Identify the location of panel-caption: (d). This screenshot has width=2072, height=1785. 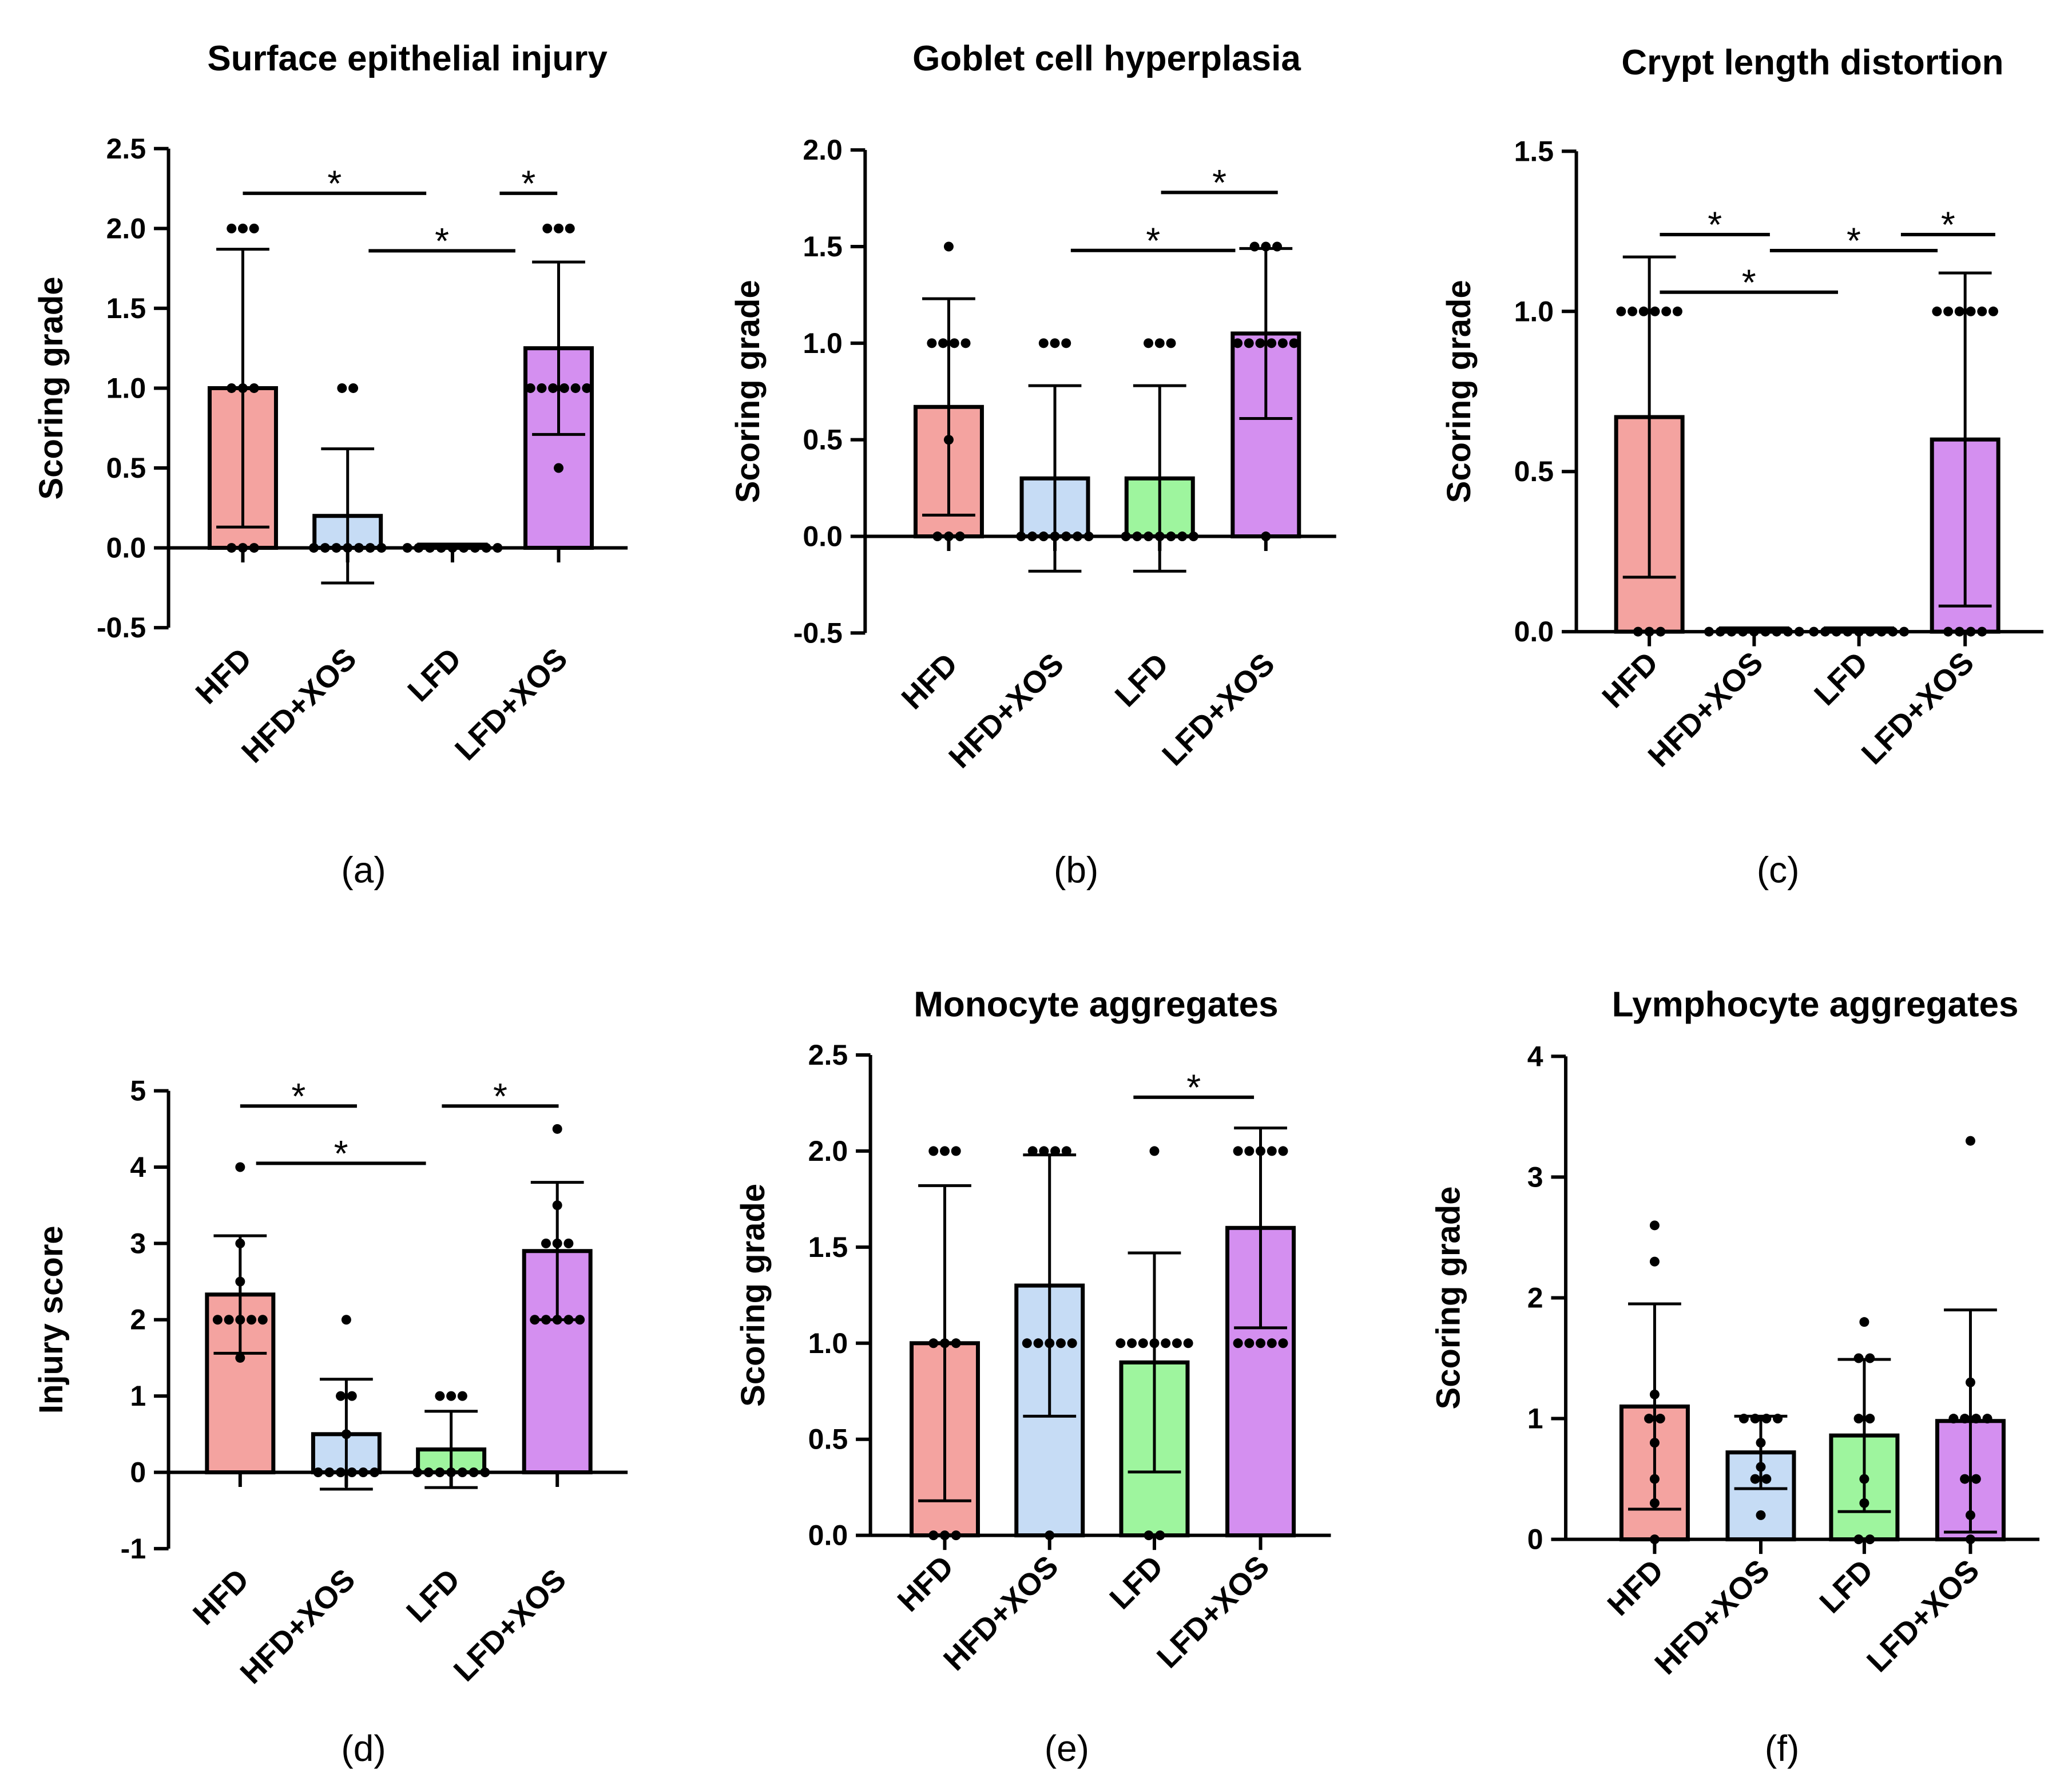
(363, 1748).